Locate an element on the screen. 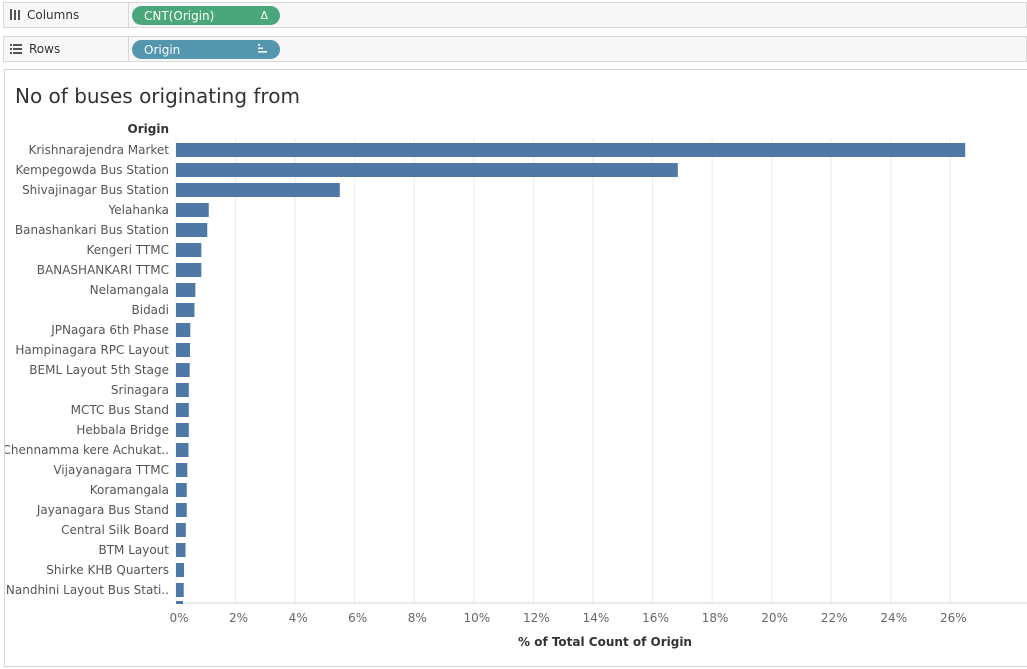 This screenshot has width=1027, height=669. rows-icon is located at coordinates (16, 49).